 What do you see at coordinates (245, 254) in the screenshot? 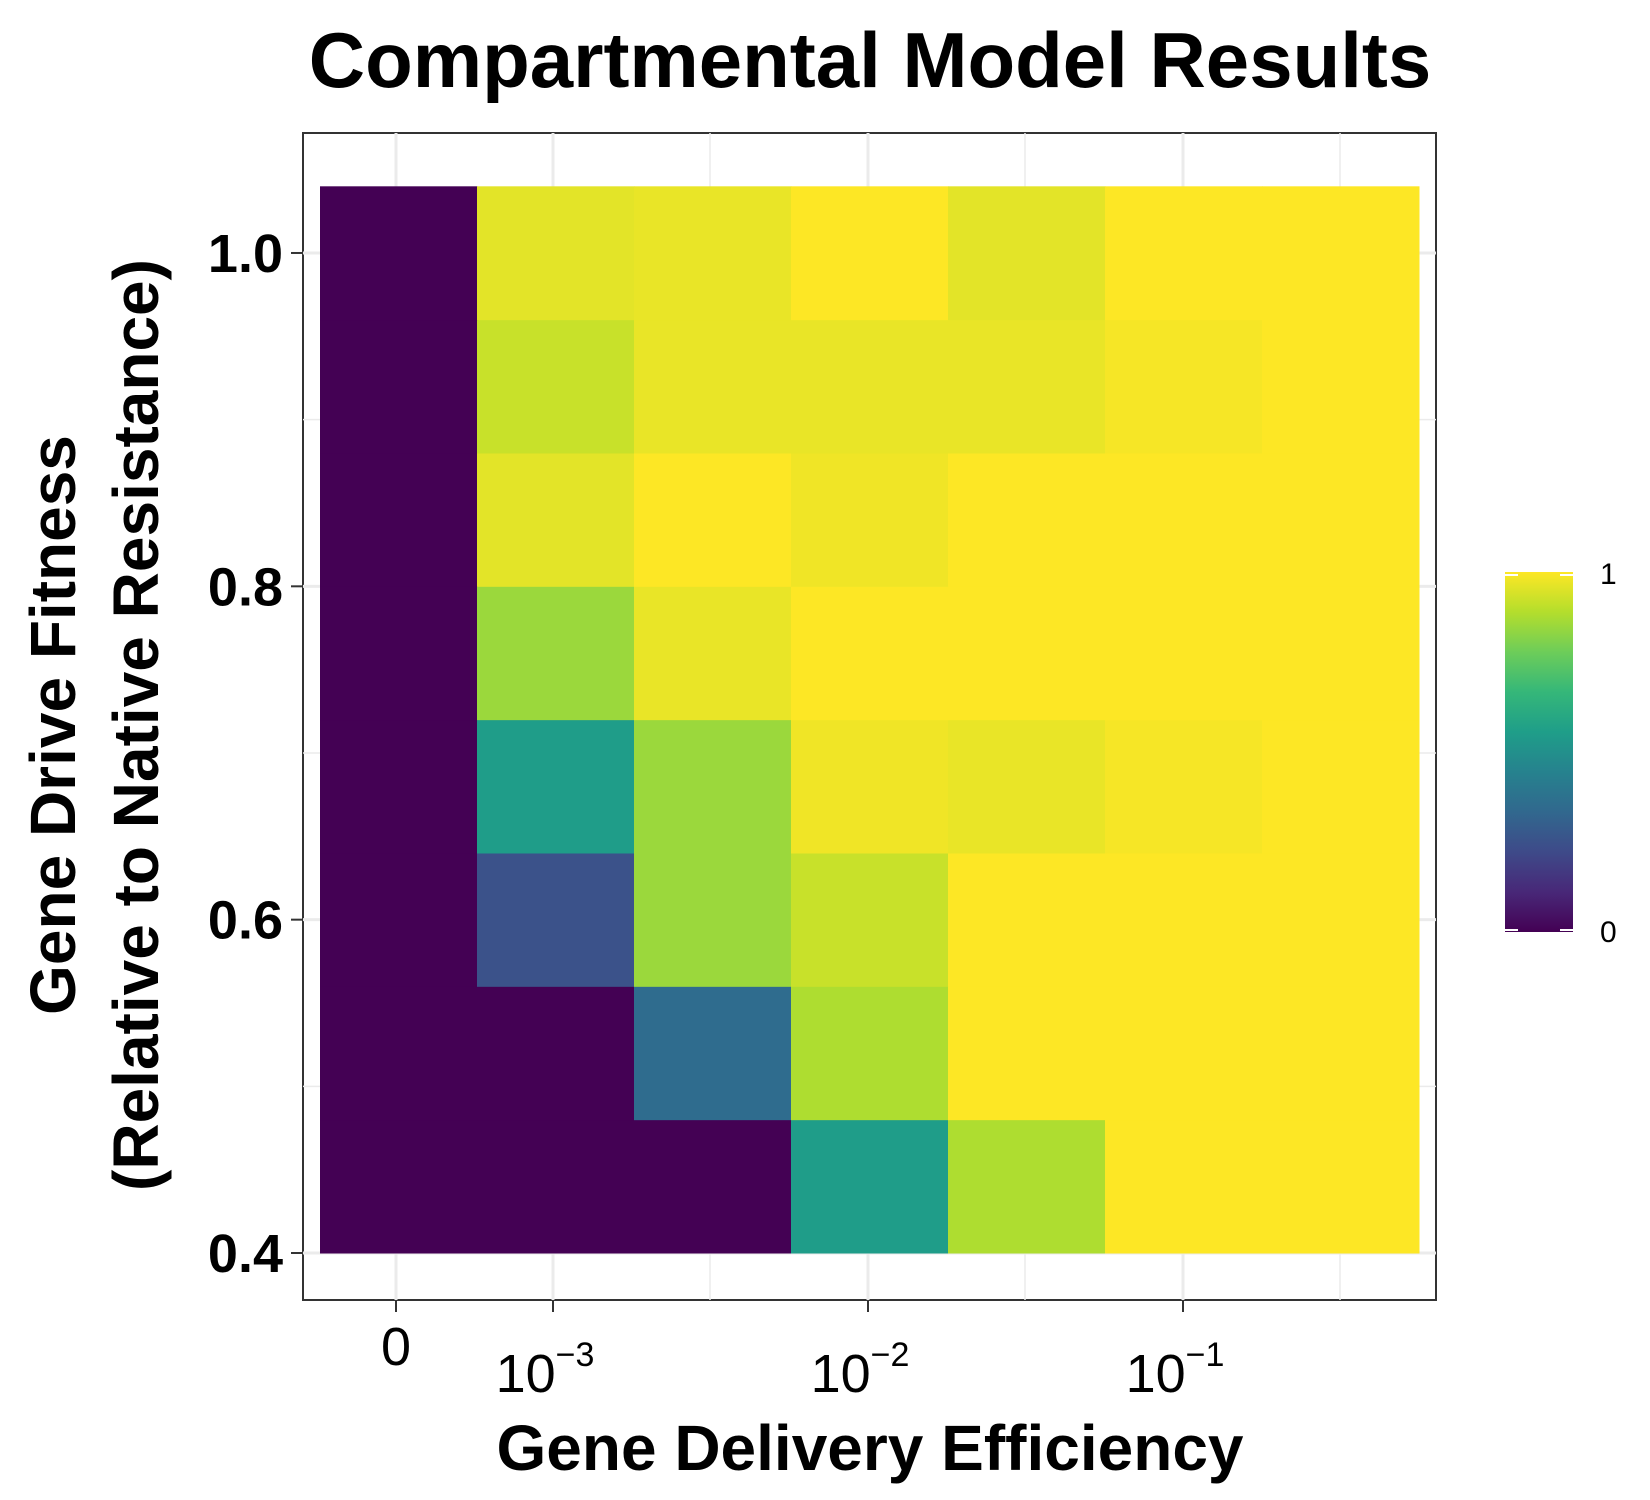
I see `y-tick-label: 1.0` at bounding box center [245, 254].